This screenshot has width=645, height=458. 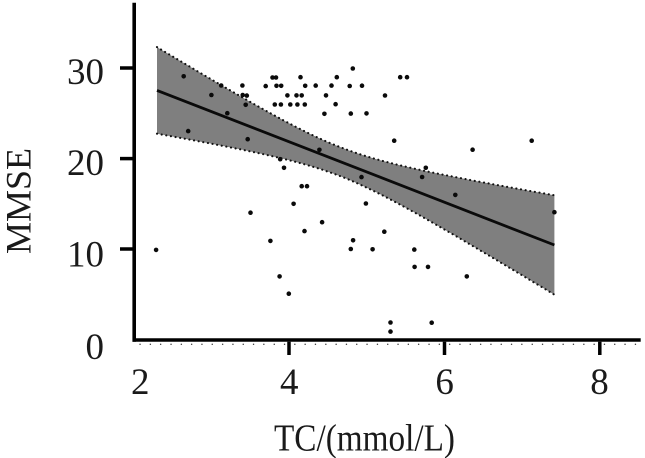 I want to click on svg-text: 10, so click(x=85, y=254).